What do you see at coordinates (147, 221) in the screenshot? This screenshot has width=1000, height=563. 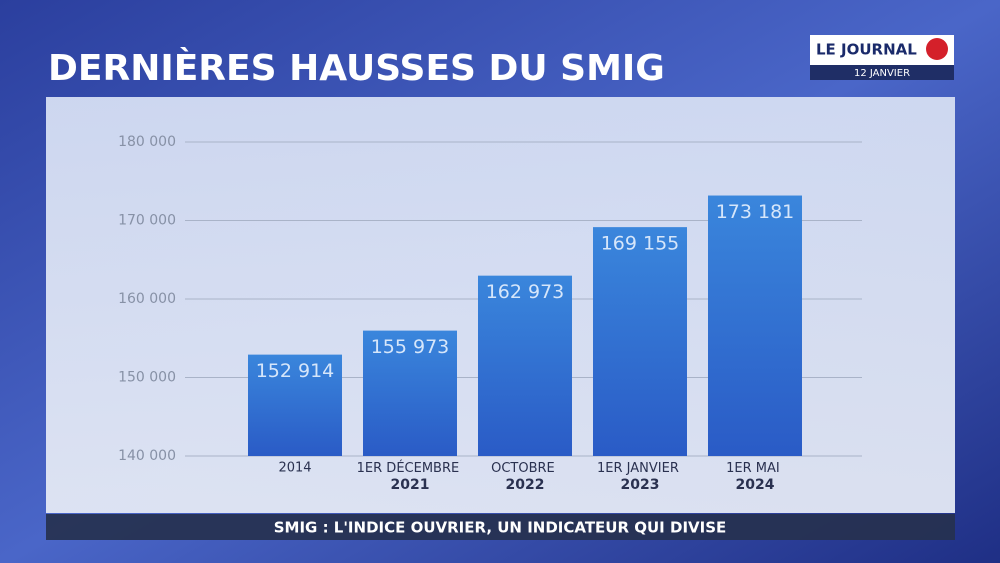 I see `y-tick-label: 170 000` at bounding box center [147, 221].